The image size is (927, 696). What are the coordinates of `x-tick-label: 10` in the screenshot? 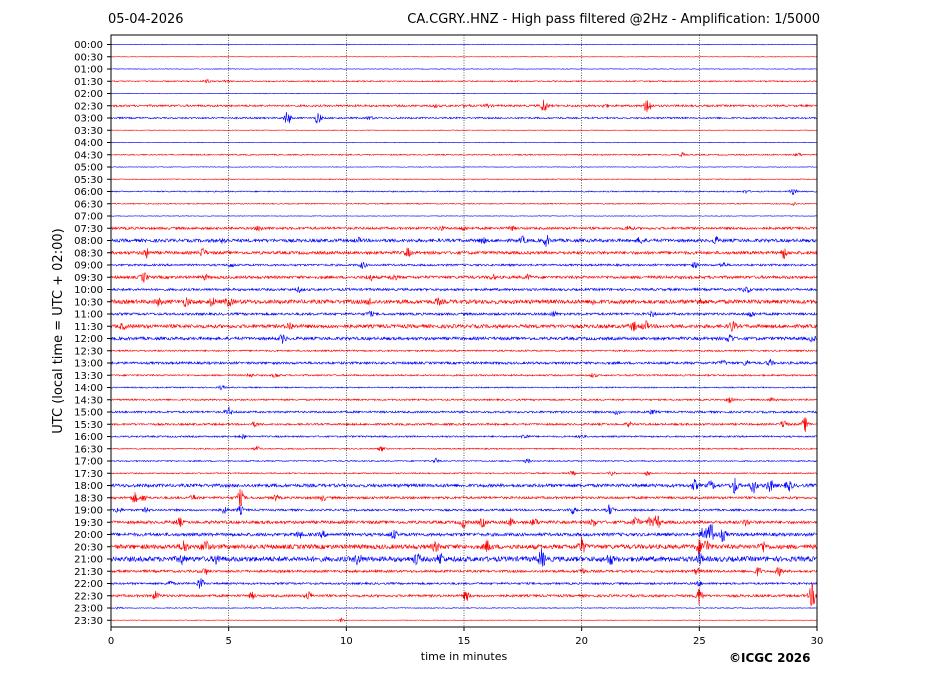 It's located at (346, 641).